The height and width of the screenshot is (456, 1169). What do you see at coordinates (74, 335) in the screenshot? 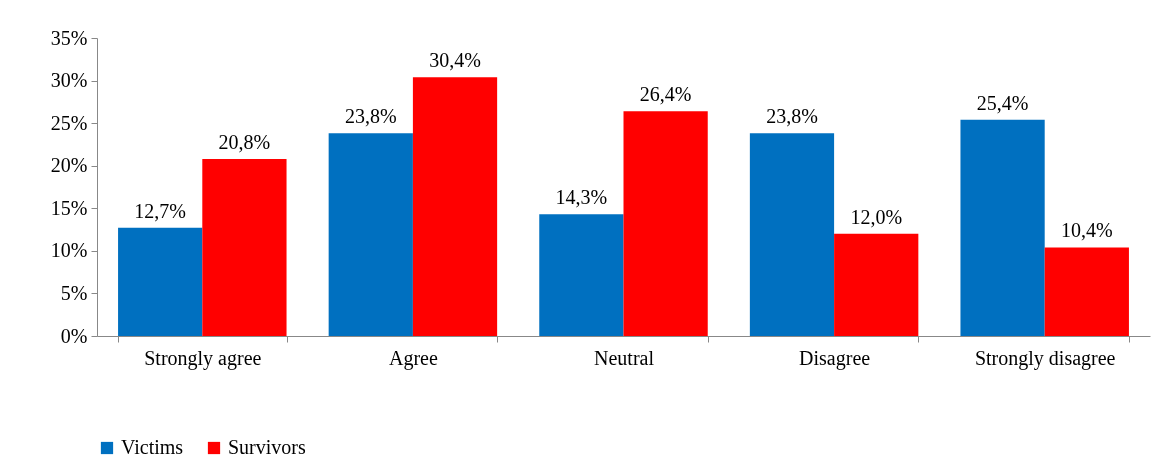
I see `y-tick-label: 0%` at bounding box center [74, 335].